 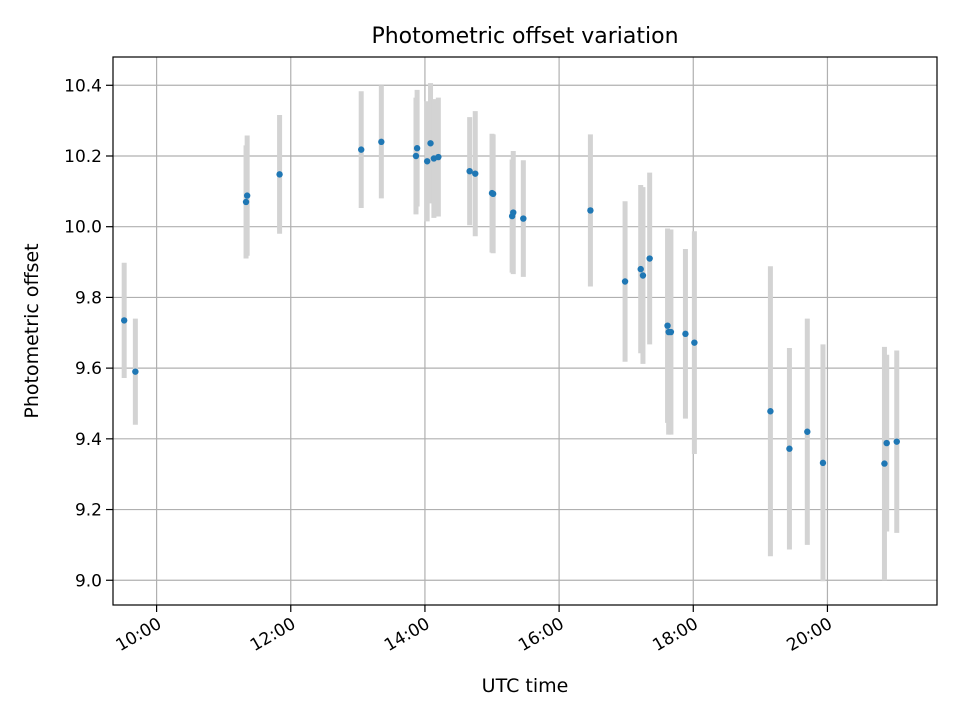 I want to click on y-axis-label: Photometric offset, so click(x=32, y=330).